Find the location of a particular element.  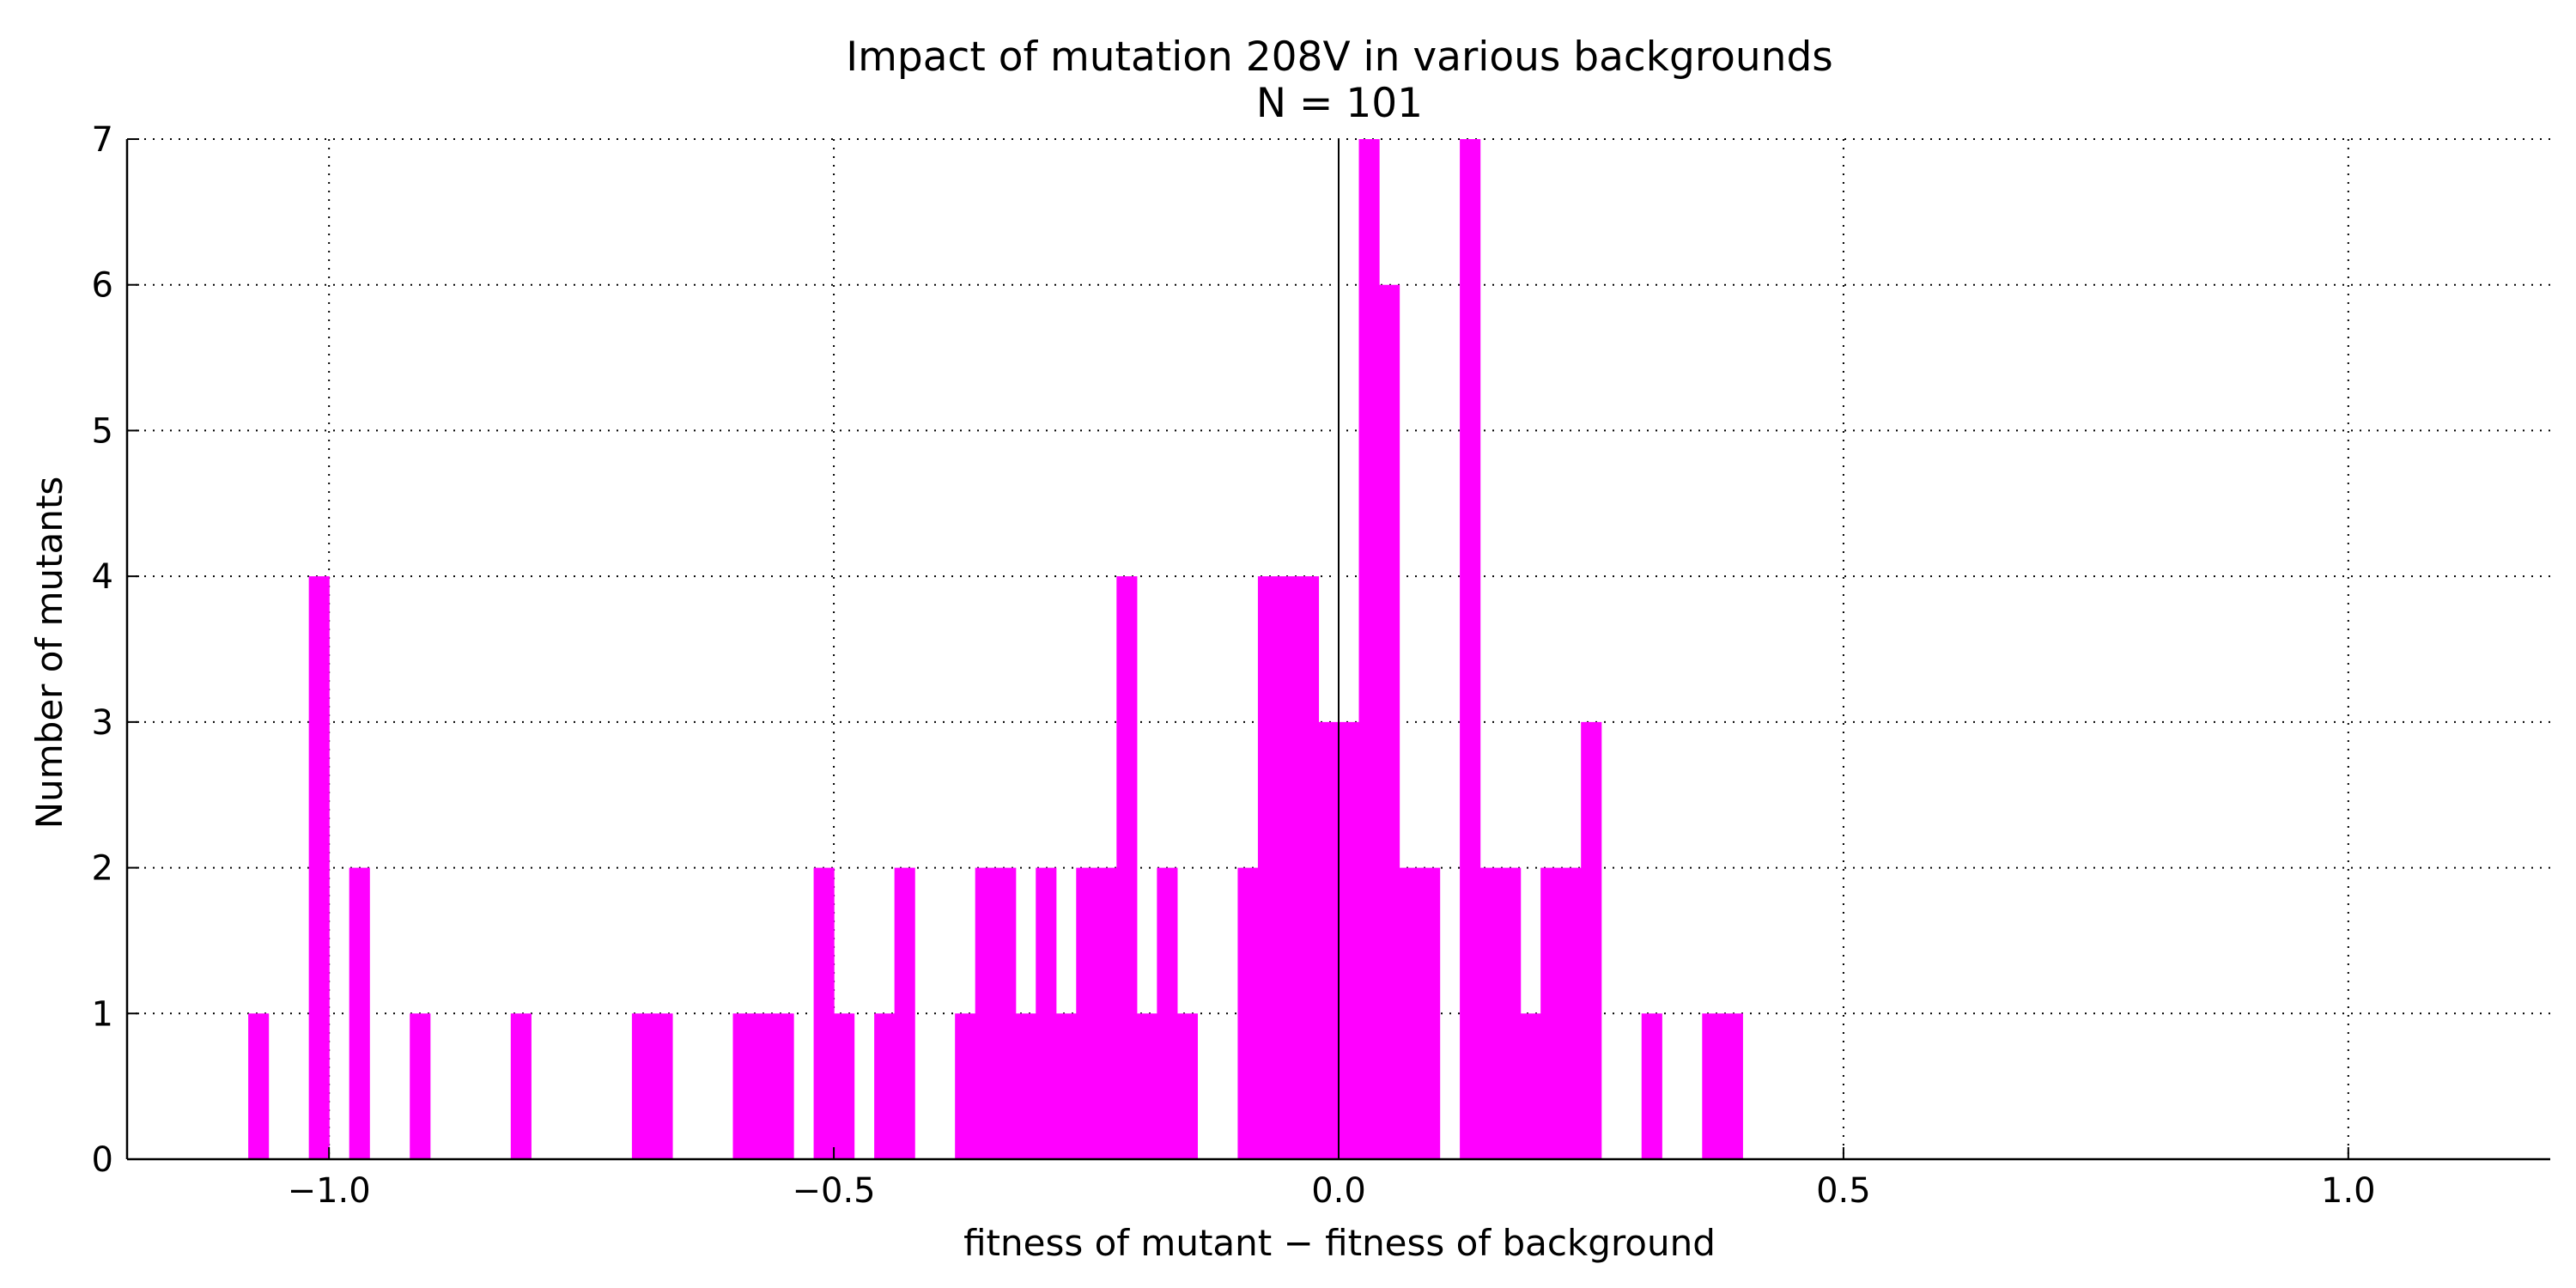

x-tick-label-2: 0.0 is located at coordinates (1338, 1191).